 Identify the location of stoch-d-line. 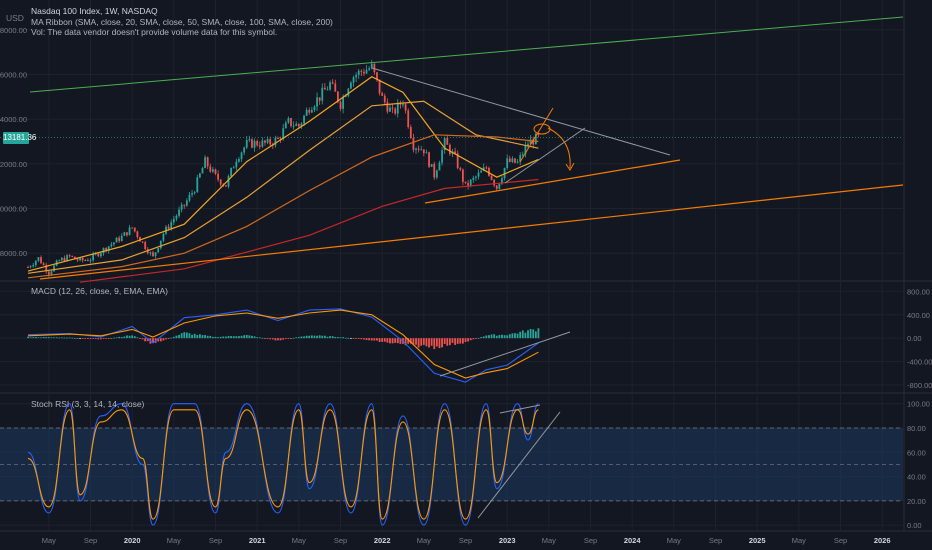
(283, 464).